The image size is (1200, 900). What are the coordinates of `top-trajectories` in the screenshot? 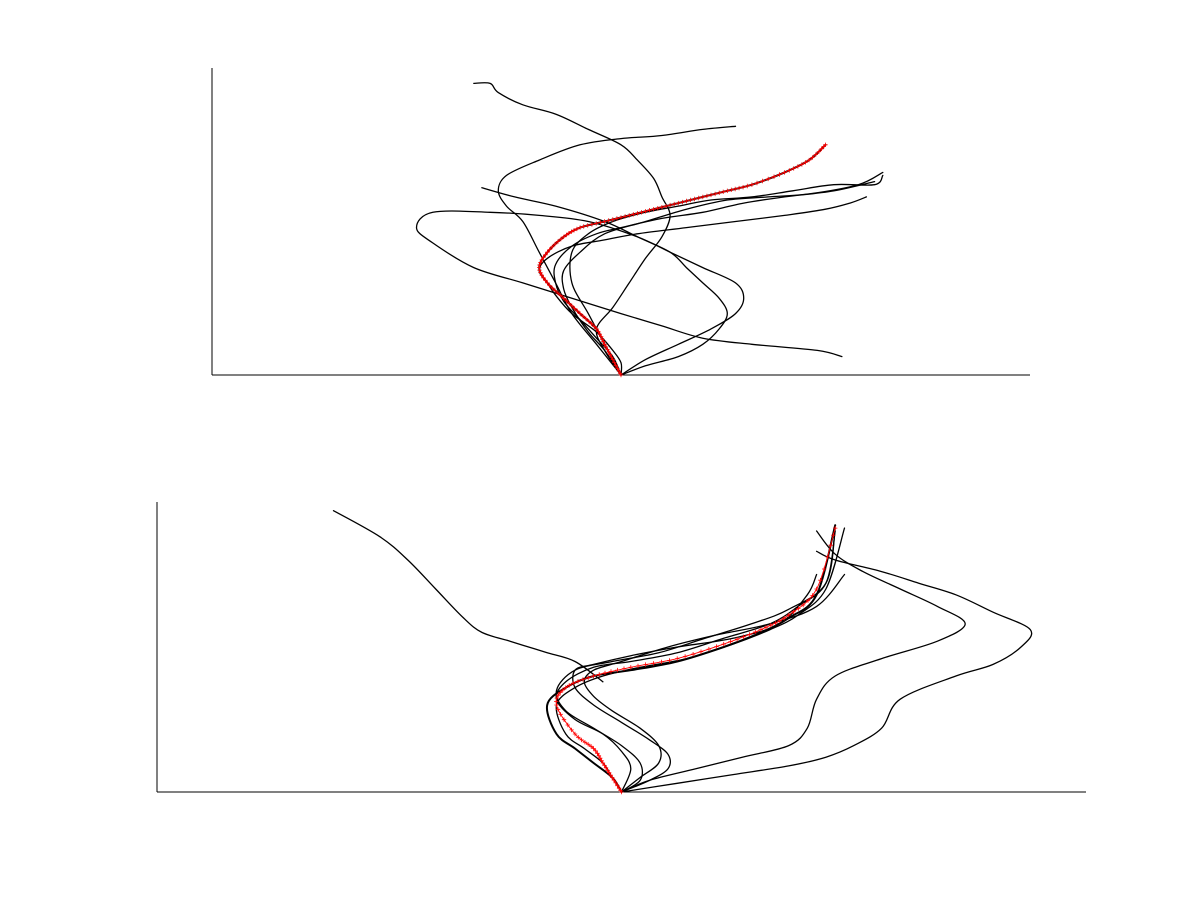 It's located at (649, 229).